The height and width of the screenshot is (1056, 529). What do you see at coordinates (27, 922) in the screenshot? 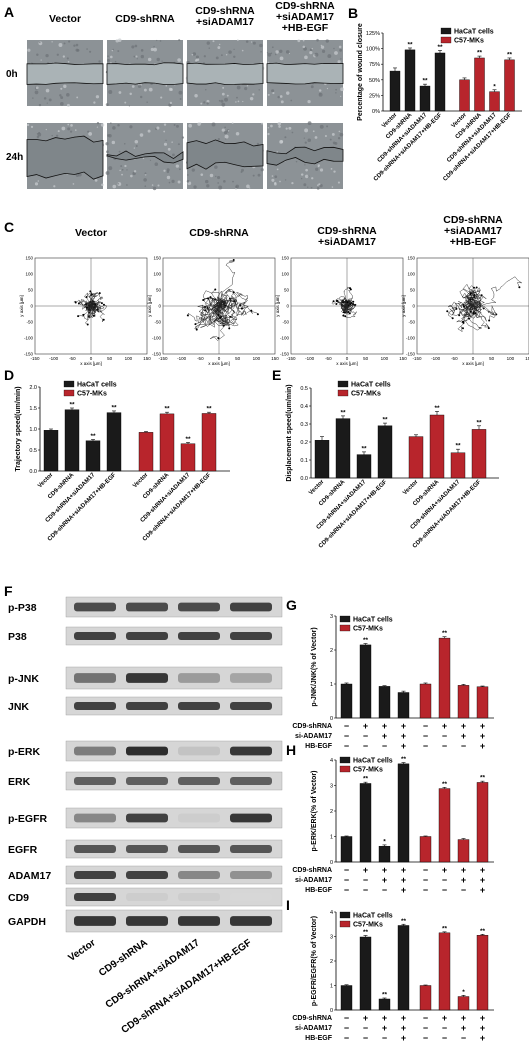
I see `blot-row-label: GAPDH` at bounding box center [27, 922].